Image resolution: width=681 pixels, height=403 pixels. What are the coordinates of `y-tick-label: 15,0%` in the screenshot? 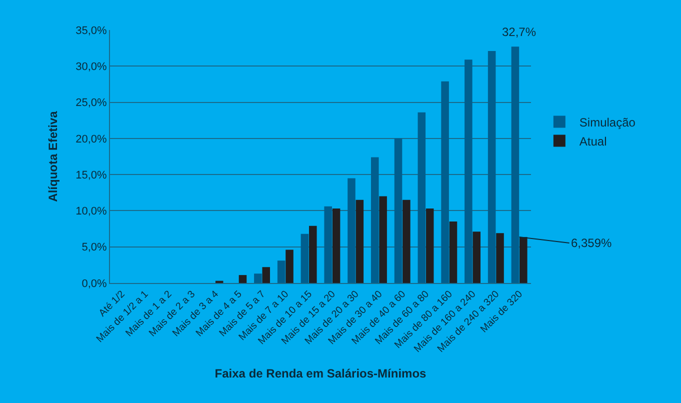 It's located at (92, 175).